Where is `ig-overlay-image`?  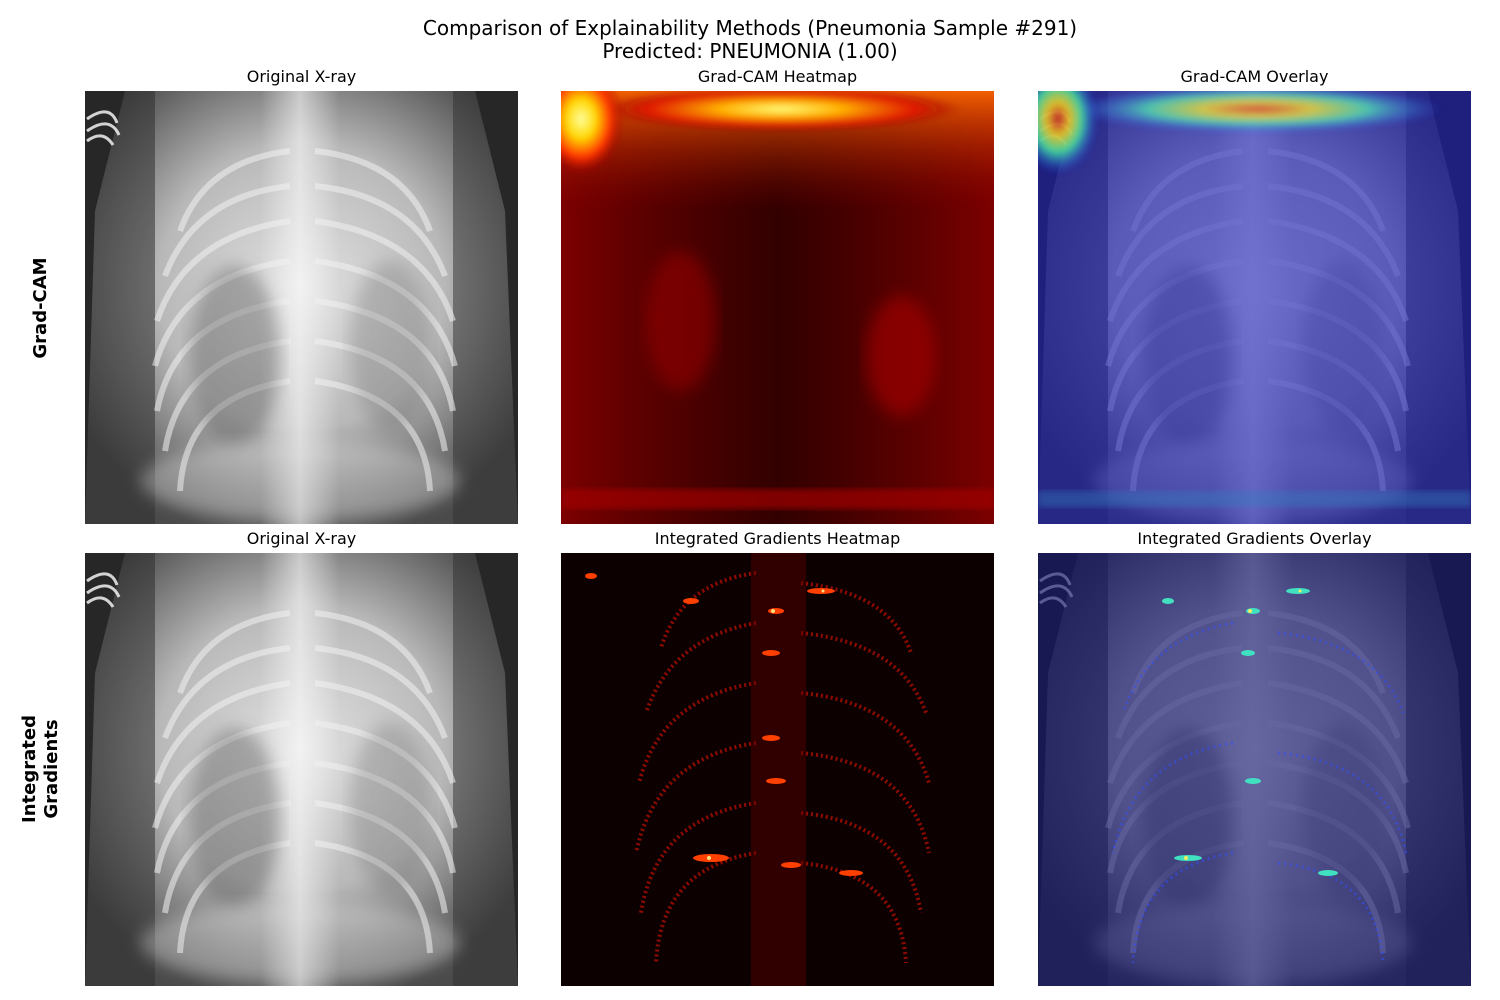
ig-overlay-image is located at coordinates (1254, 769).